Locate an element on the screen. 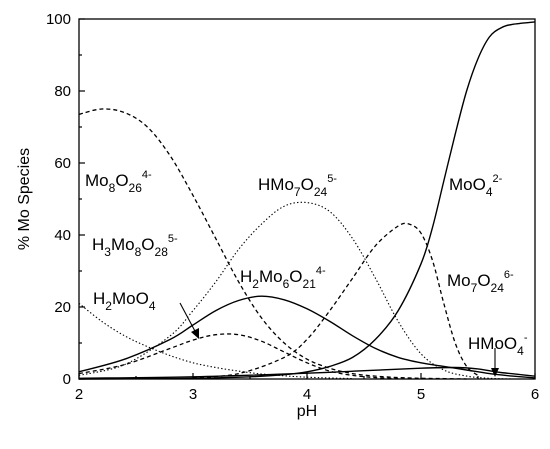 This screenshot has width=550, height=449. species-label-h2mo6o21: H2Mo6O214- is located at coordinates (283, 278).